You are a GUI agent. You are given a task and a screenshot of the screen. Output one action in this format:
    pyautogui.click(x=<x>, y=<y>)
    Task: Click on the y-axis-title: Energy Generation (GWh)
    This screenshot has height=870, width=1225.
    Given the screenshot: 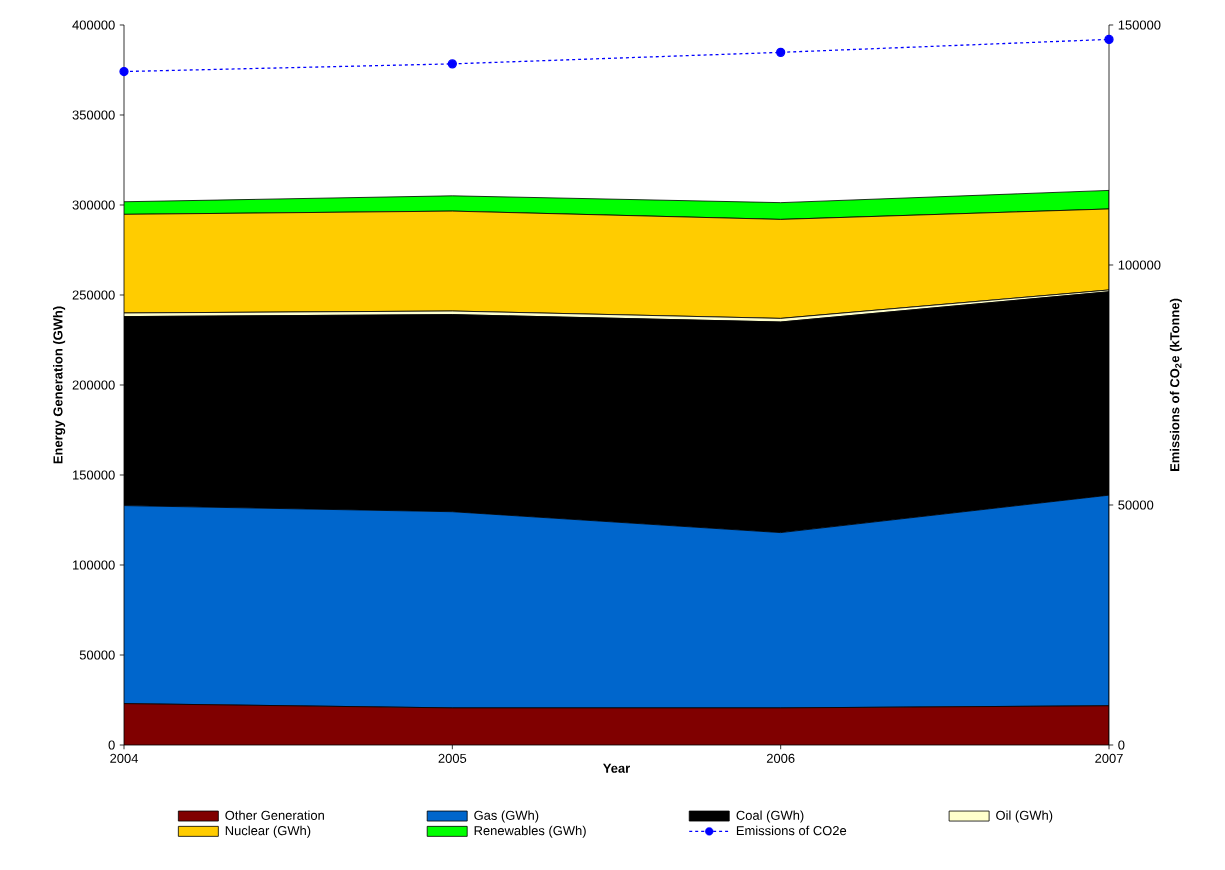 What is the action you would take?
    pyautogui.click(x=59, y=385)
    